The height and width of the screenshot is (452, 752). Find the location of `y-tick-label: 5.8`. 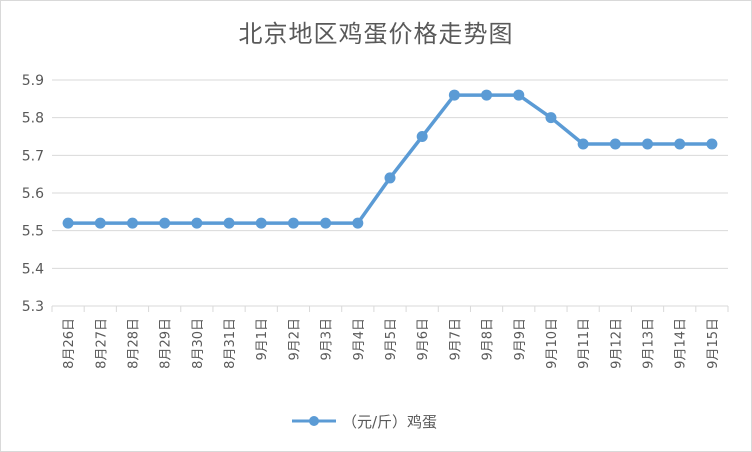

y-tick-label: 5.8 is located at coordinates (33, 119).